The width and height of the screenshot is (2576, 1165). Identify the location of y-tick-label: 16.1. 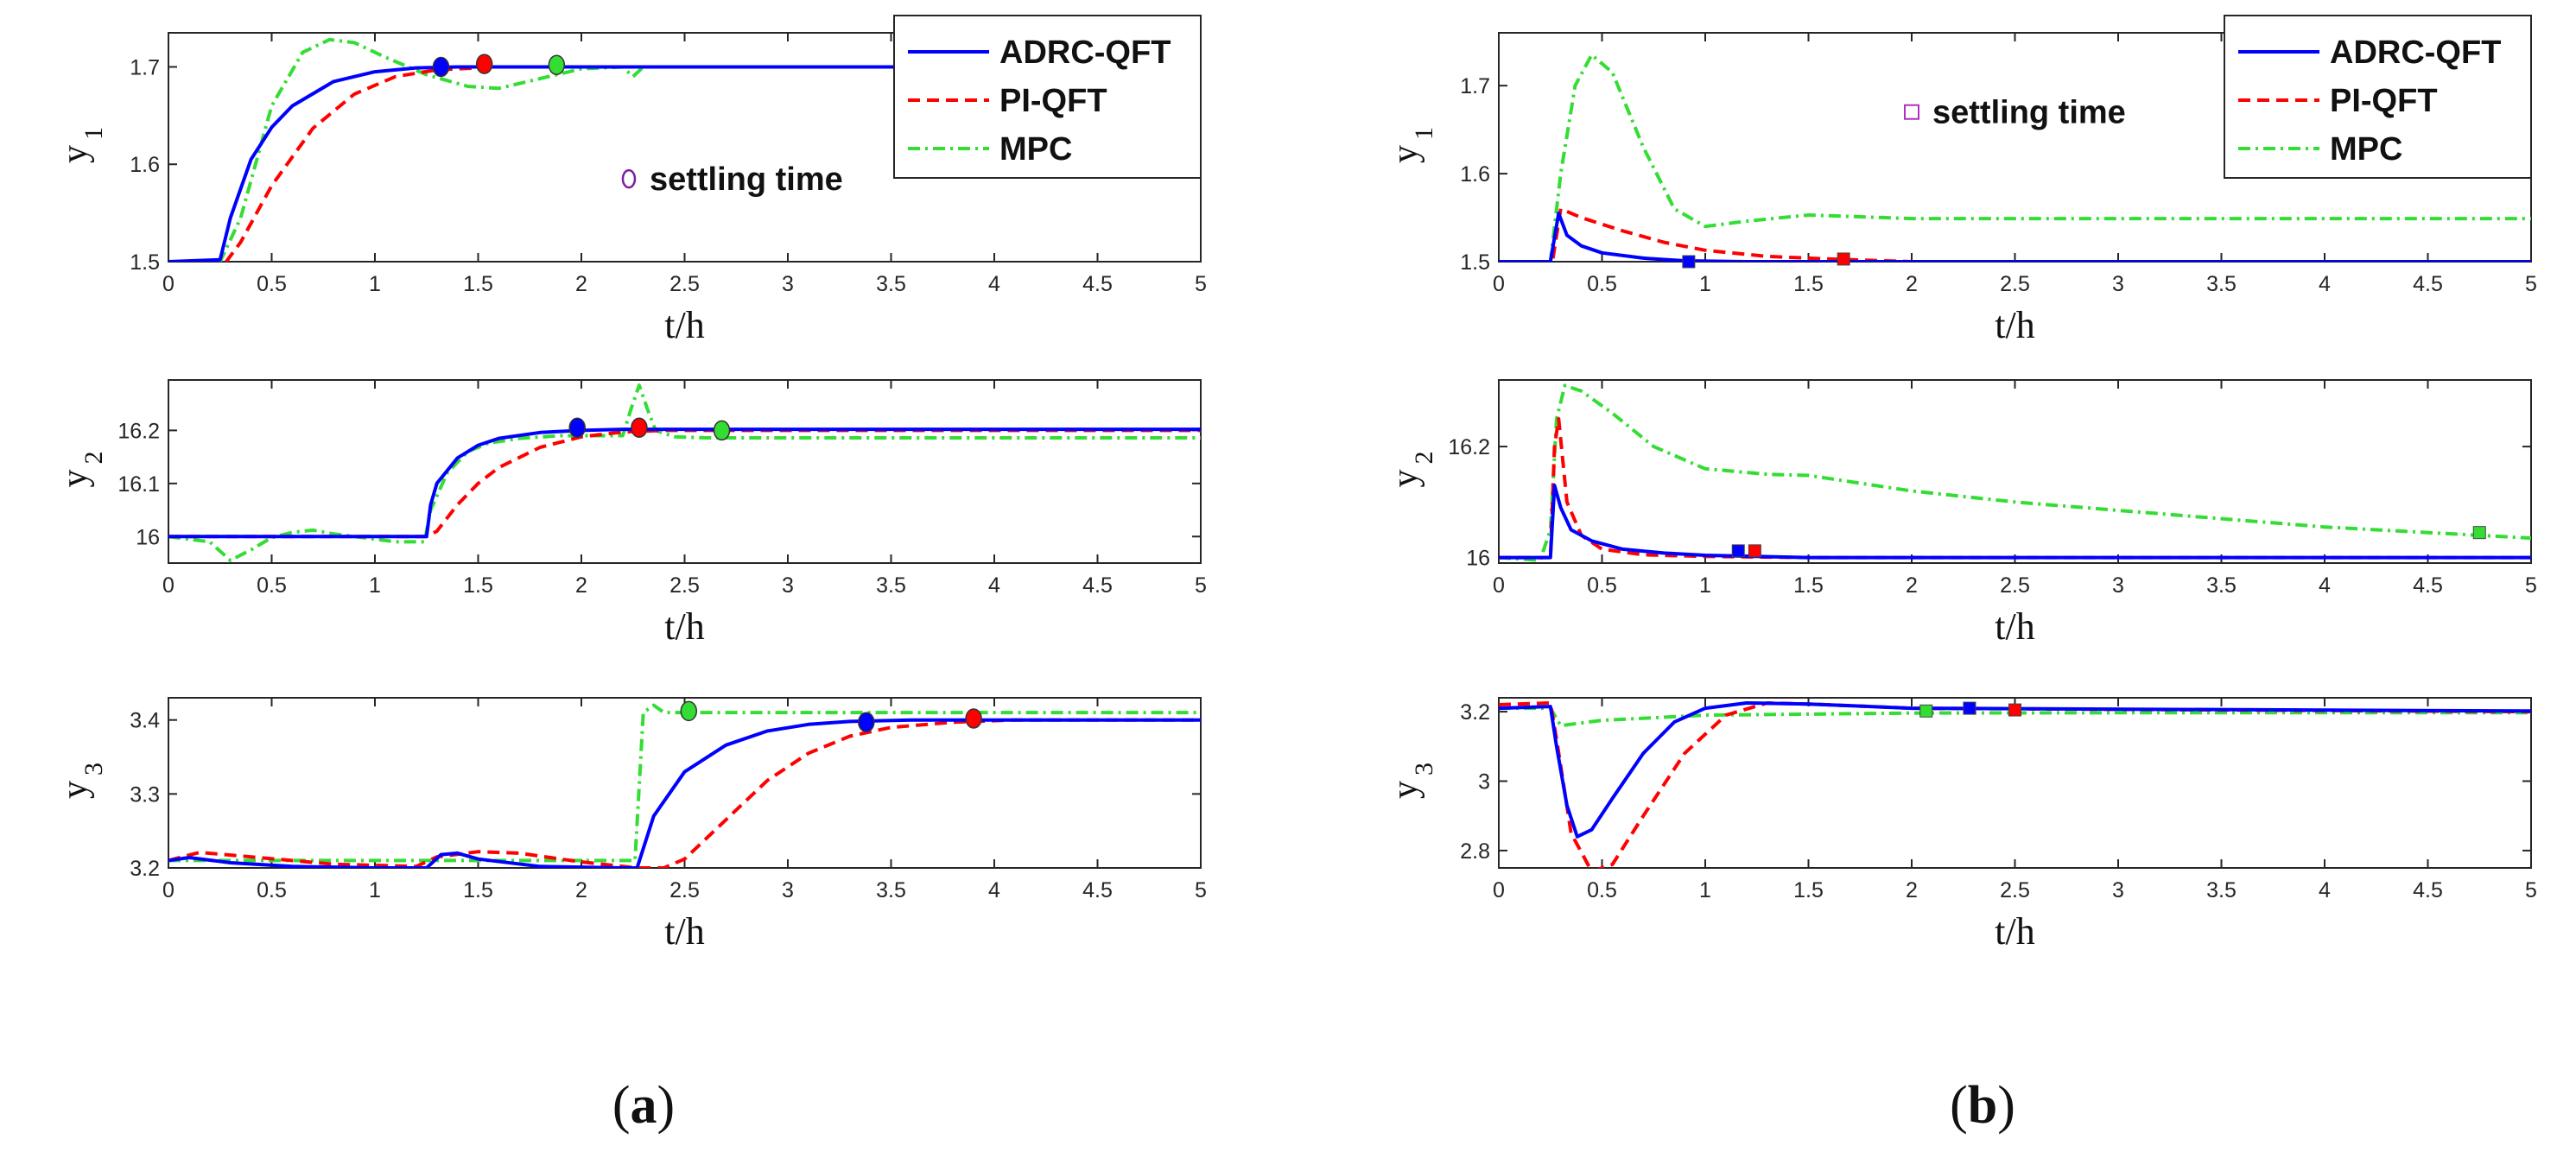
(138, 485).